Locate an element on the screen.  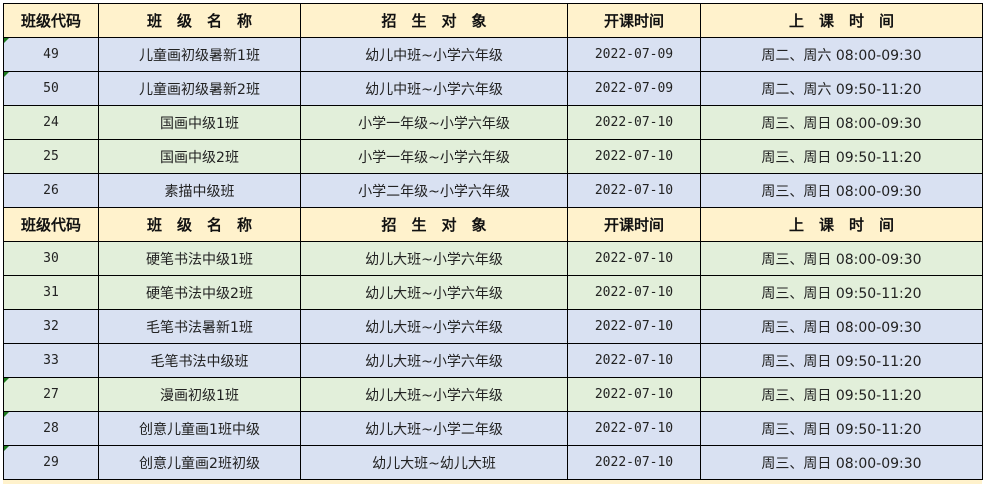
cell-text: 周二、周六 09:50-11:20 is located at coordinates (841, 89).